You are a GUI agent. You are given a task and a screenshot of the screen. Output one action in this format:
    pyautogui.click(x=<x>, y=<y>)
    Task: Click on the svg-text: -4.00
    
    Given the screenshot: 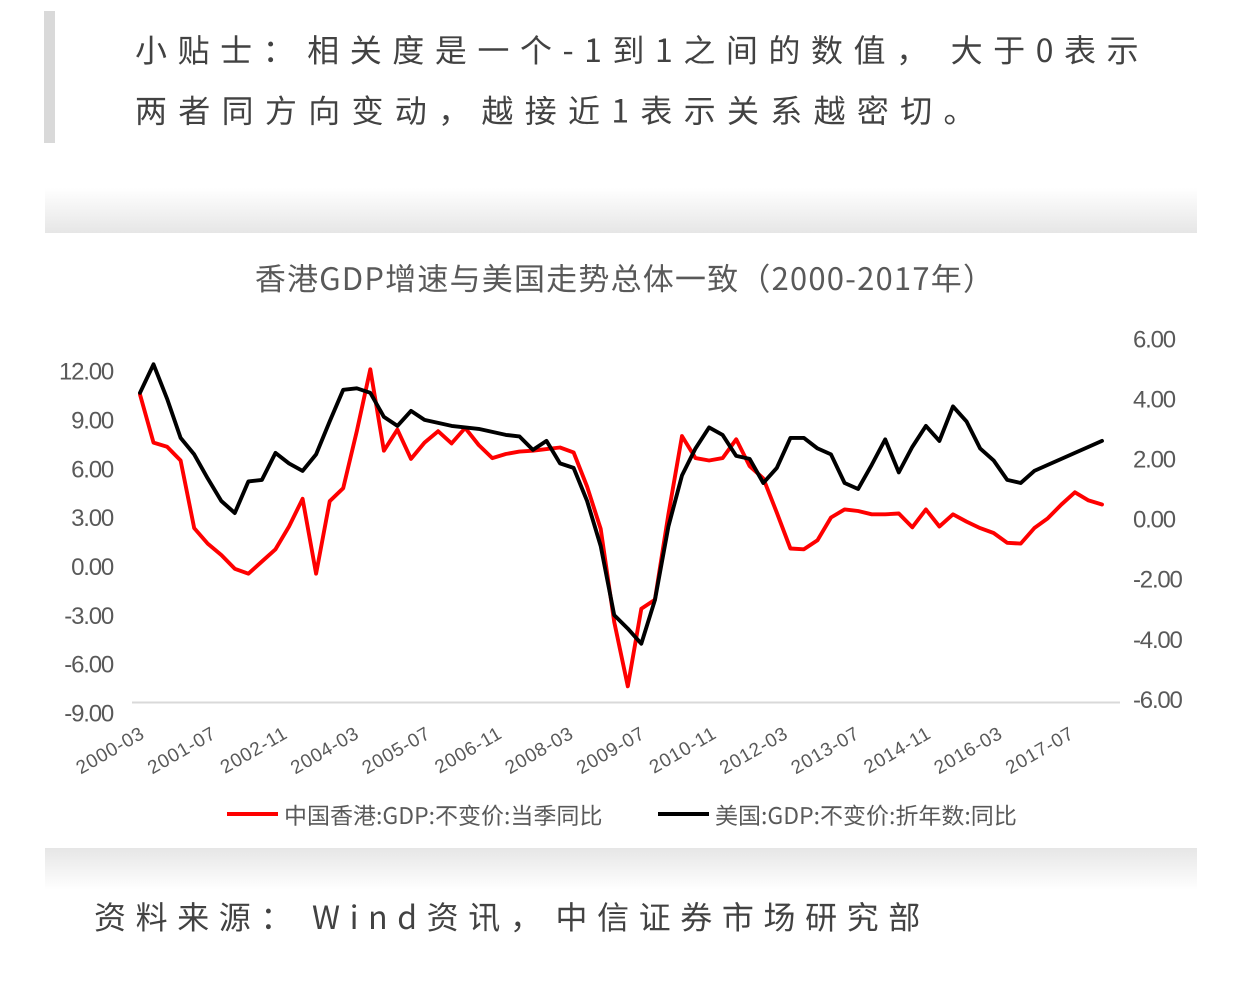 What is the action you would take?
    pyautogui.click(x=1158, y=640)
    